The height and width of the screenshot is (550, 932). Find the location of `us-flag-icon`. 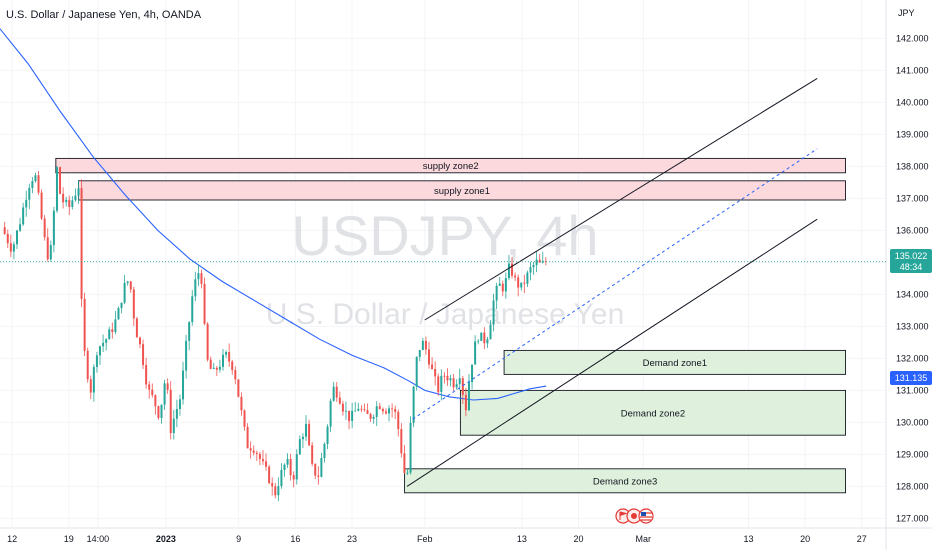

us-flag-icon is located at coordinates (646, 516).